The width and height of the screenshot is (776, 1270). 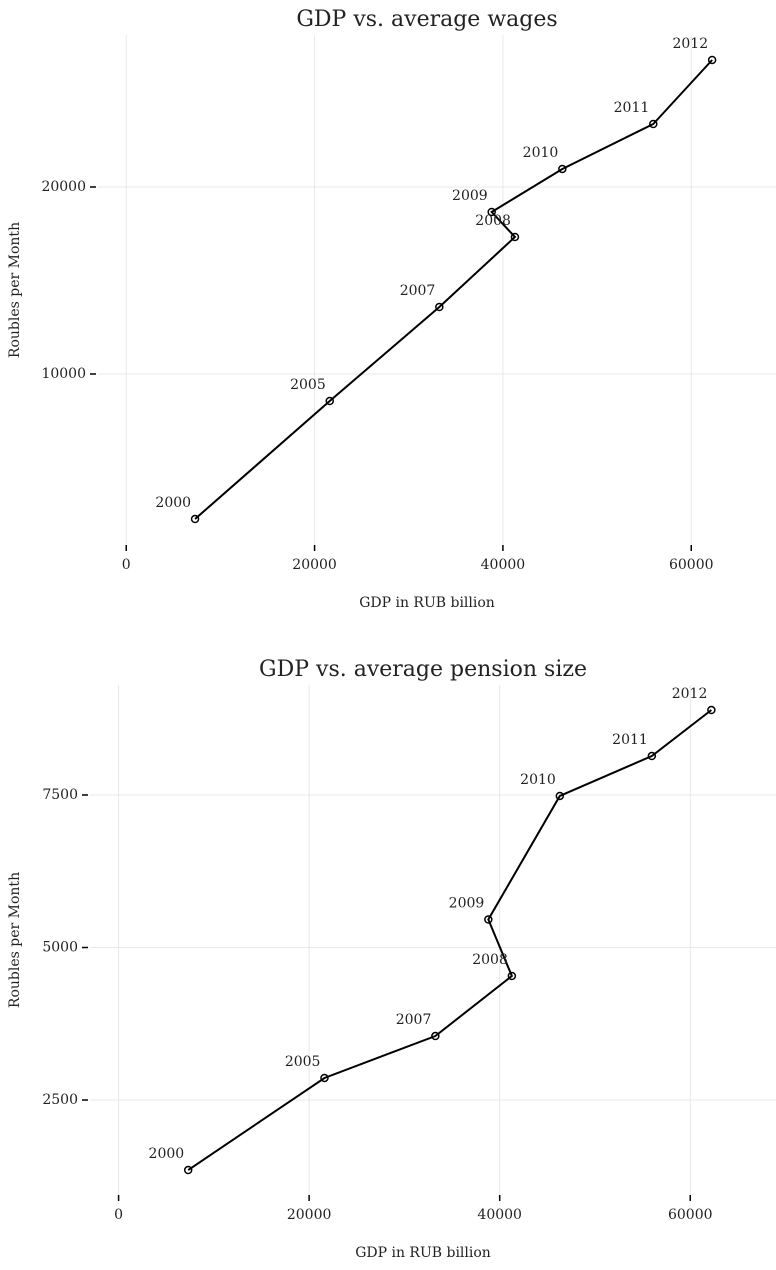 I want to click on chart-title: GDP vs. average pension size, so click(x=423, y=669).